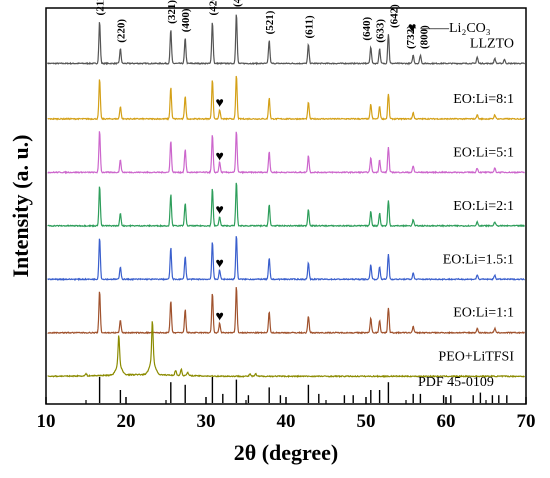 This screenshot has height=478, width=550. Describe the element at coordinates (20, 205) in the screenshot. I see `y-axis-title: Intensity (a. u.)` at that location.